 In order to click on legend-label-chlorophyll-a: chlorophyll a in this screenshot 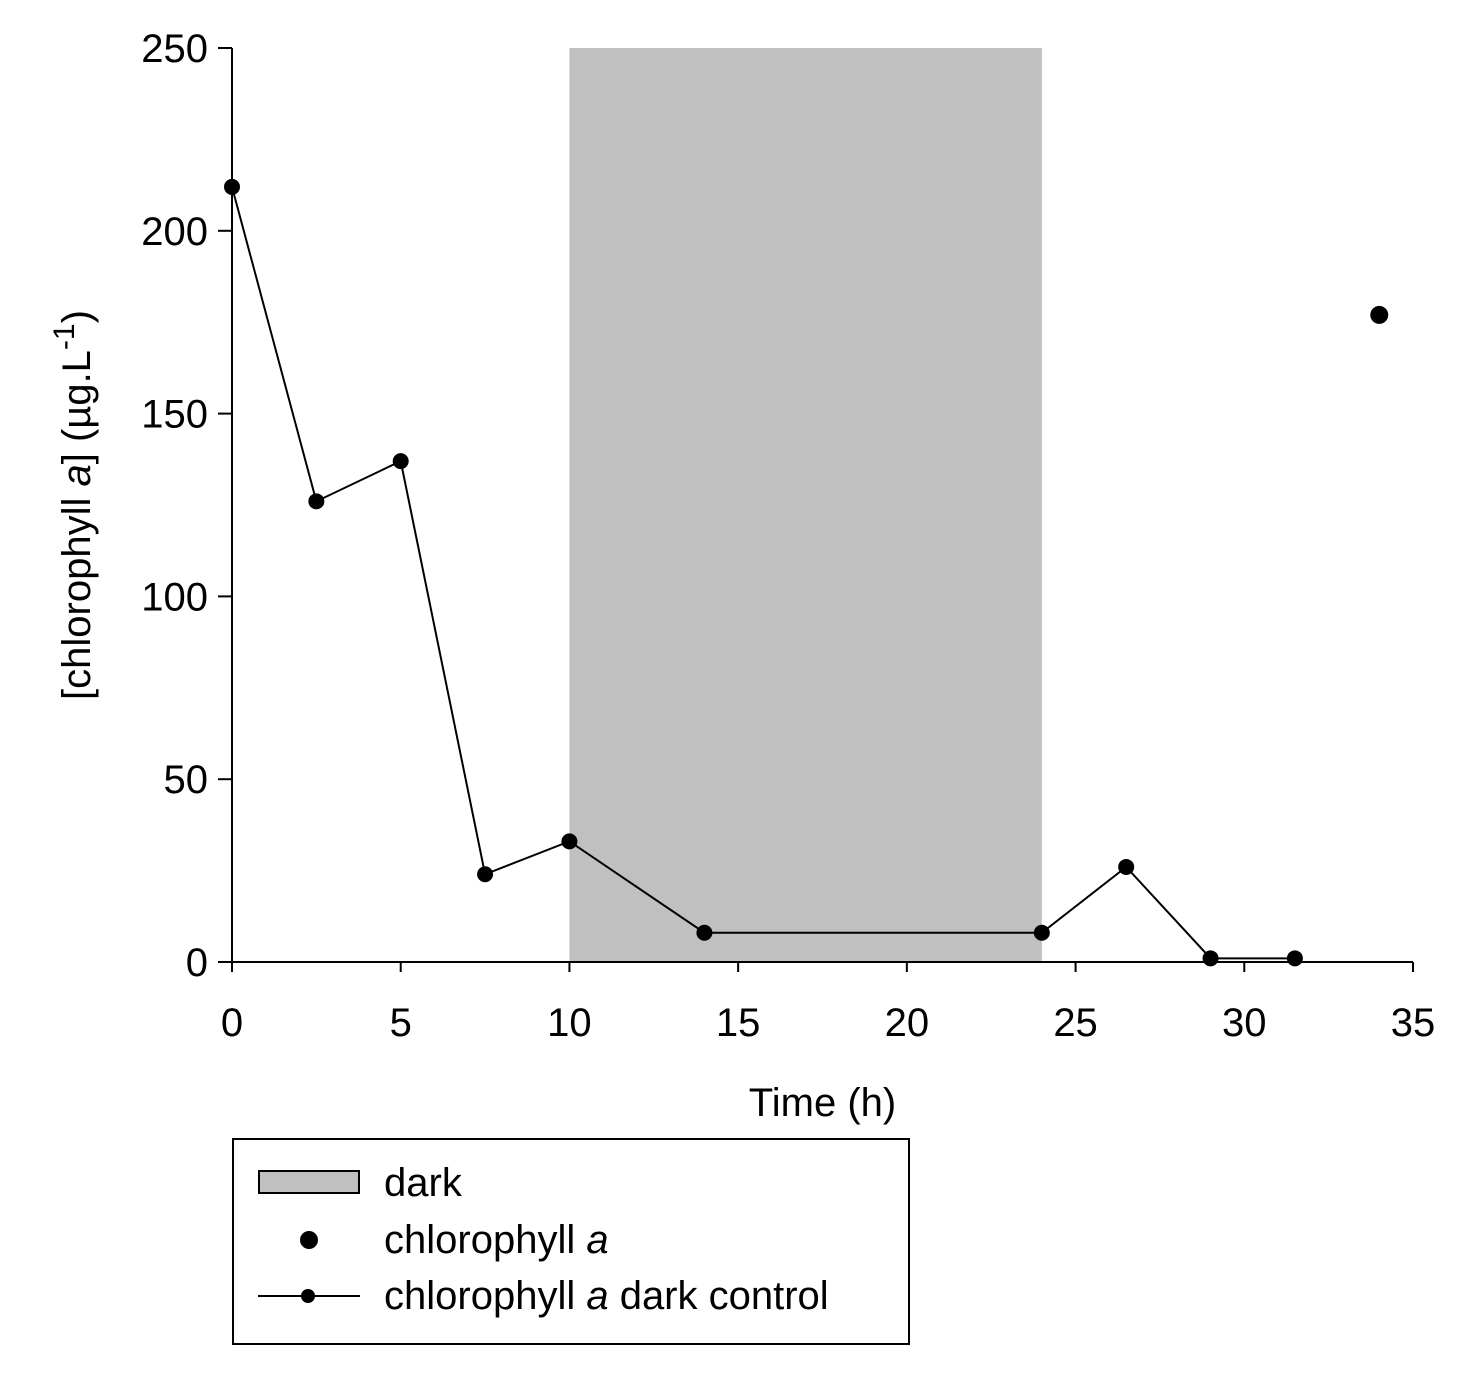, I will do `click(496, 1240)`.